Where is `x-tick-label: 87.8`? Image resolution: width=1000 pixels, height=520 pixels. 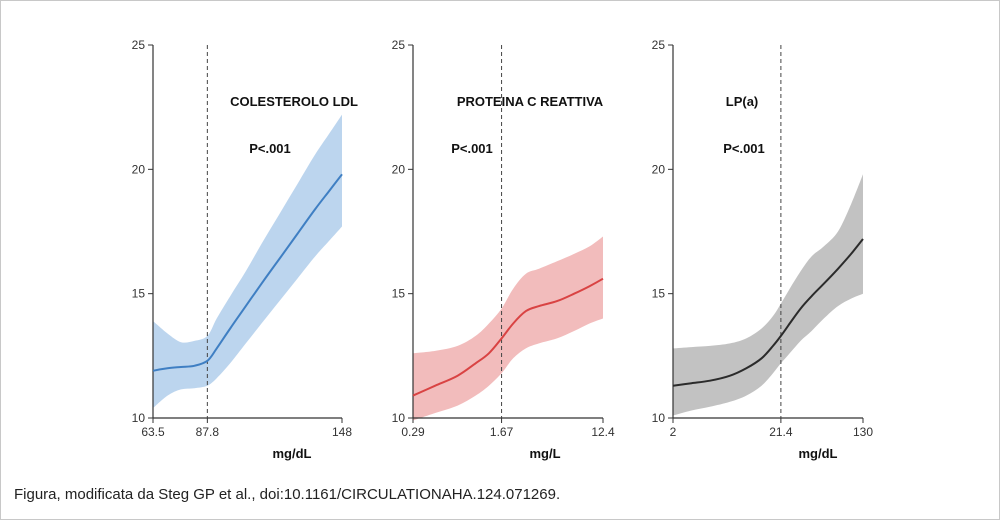
x-tick-label: 87.8 is located at coordinates (208, 432).